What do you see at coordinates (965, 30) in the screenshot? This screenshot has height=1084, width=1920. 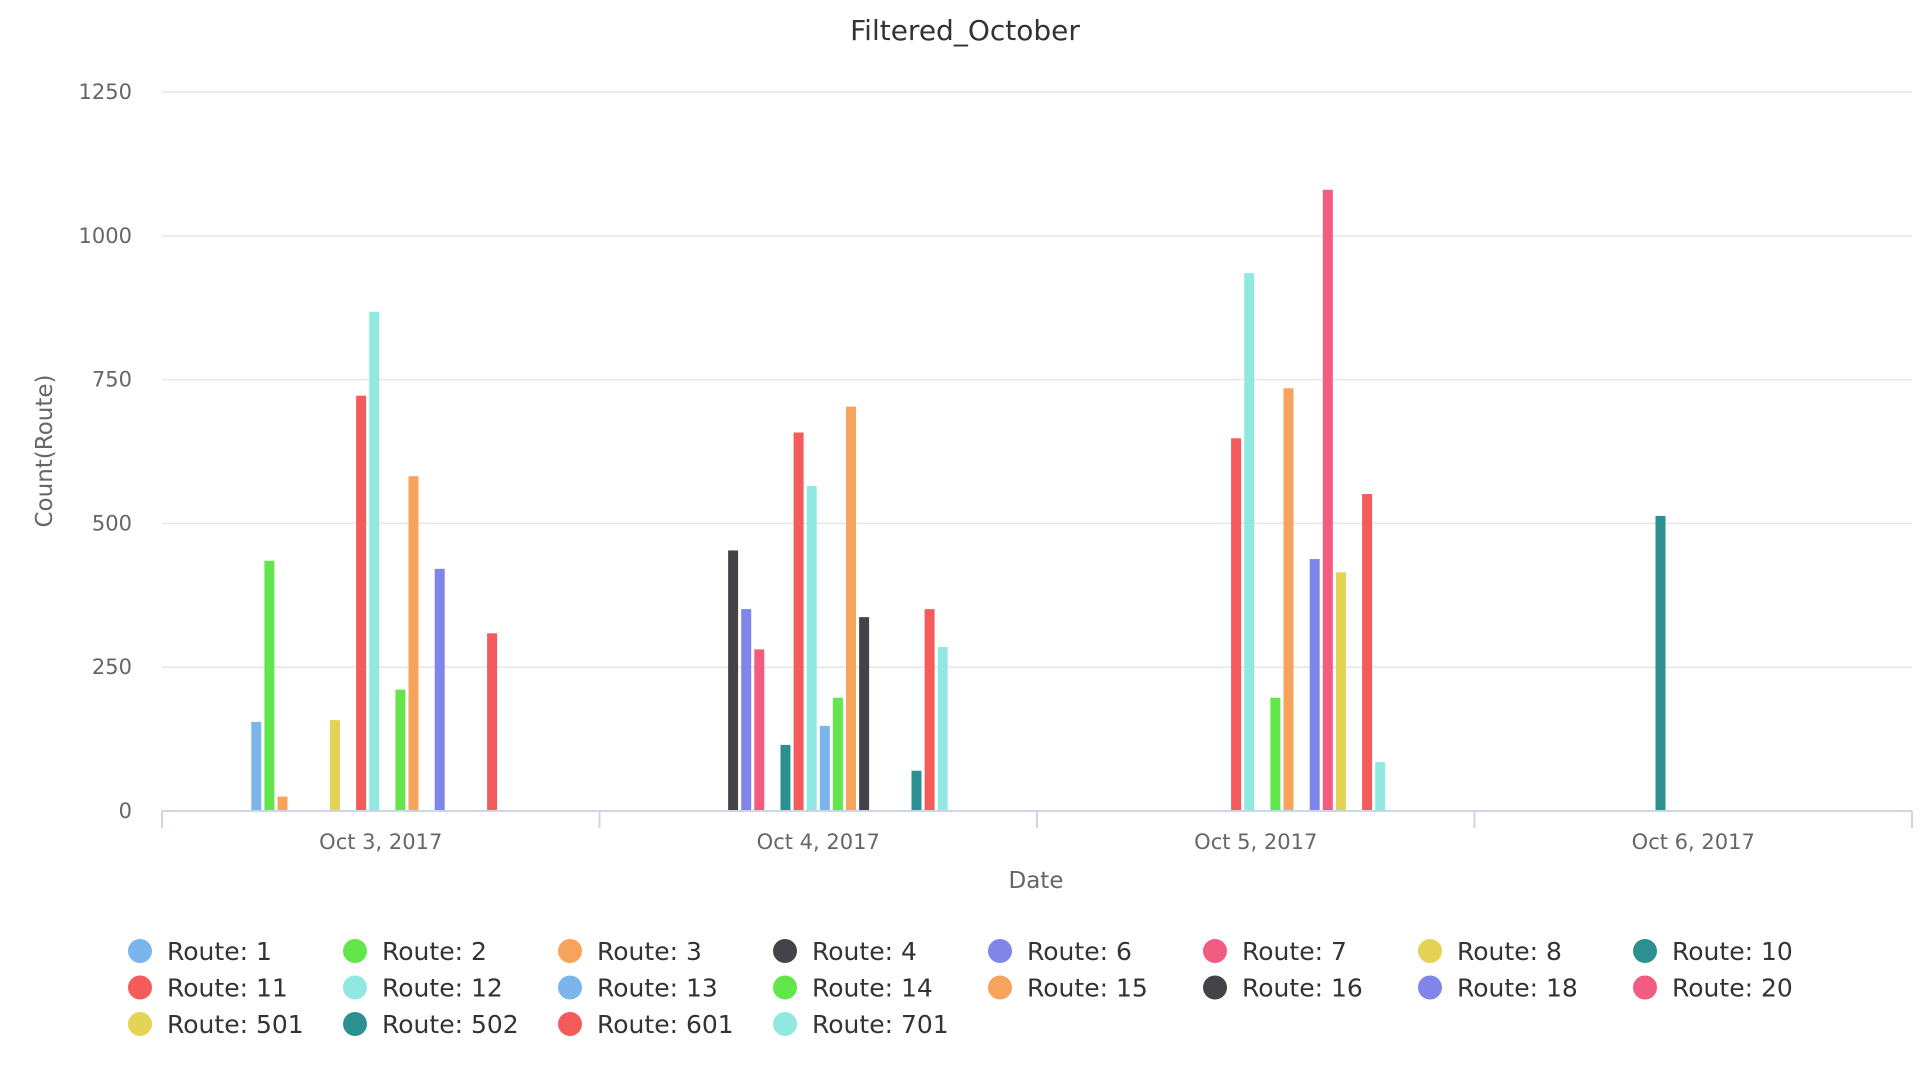 I see `chart-title: Filtered_October` at bounding box center [965, 30].